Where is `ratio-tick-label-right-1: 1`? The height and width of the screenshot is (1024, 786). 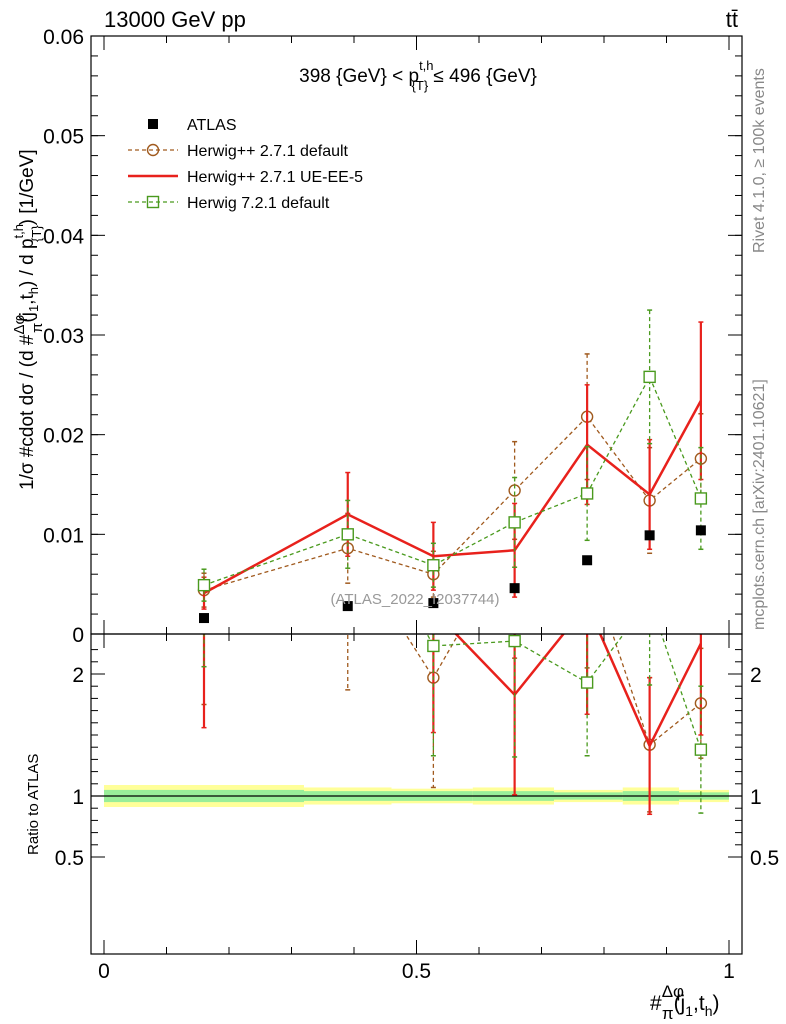
ratio-tick-label-right-1: 1 is located at coordinates (756, 797).